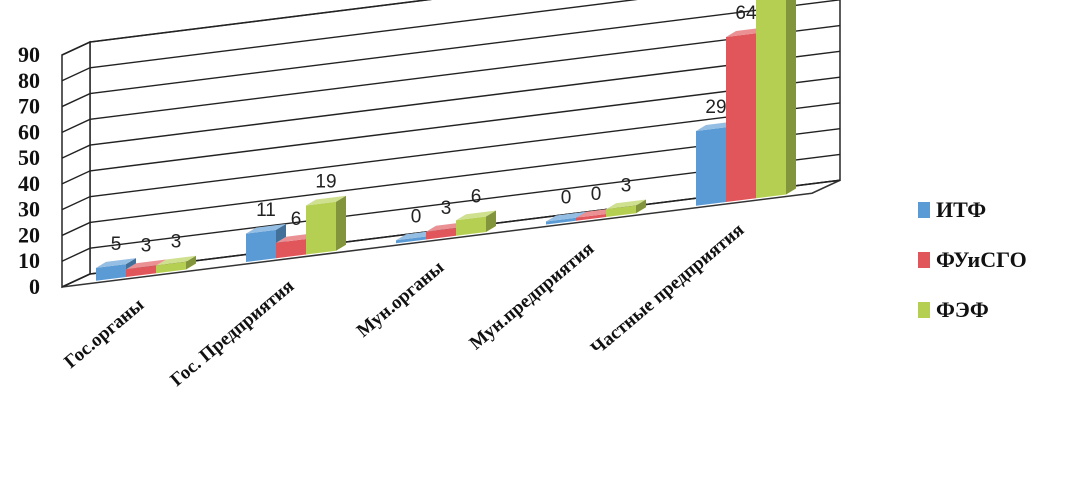  What do you see at coordinates (962, 309) in the screenshot?
I see `legend-label: ФЭФ` at bounding box center [962, 309].